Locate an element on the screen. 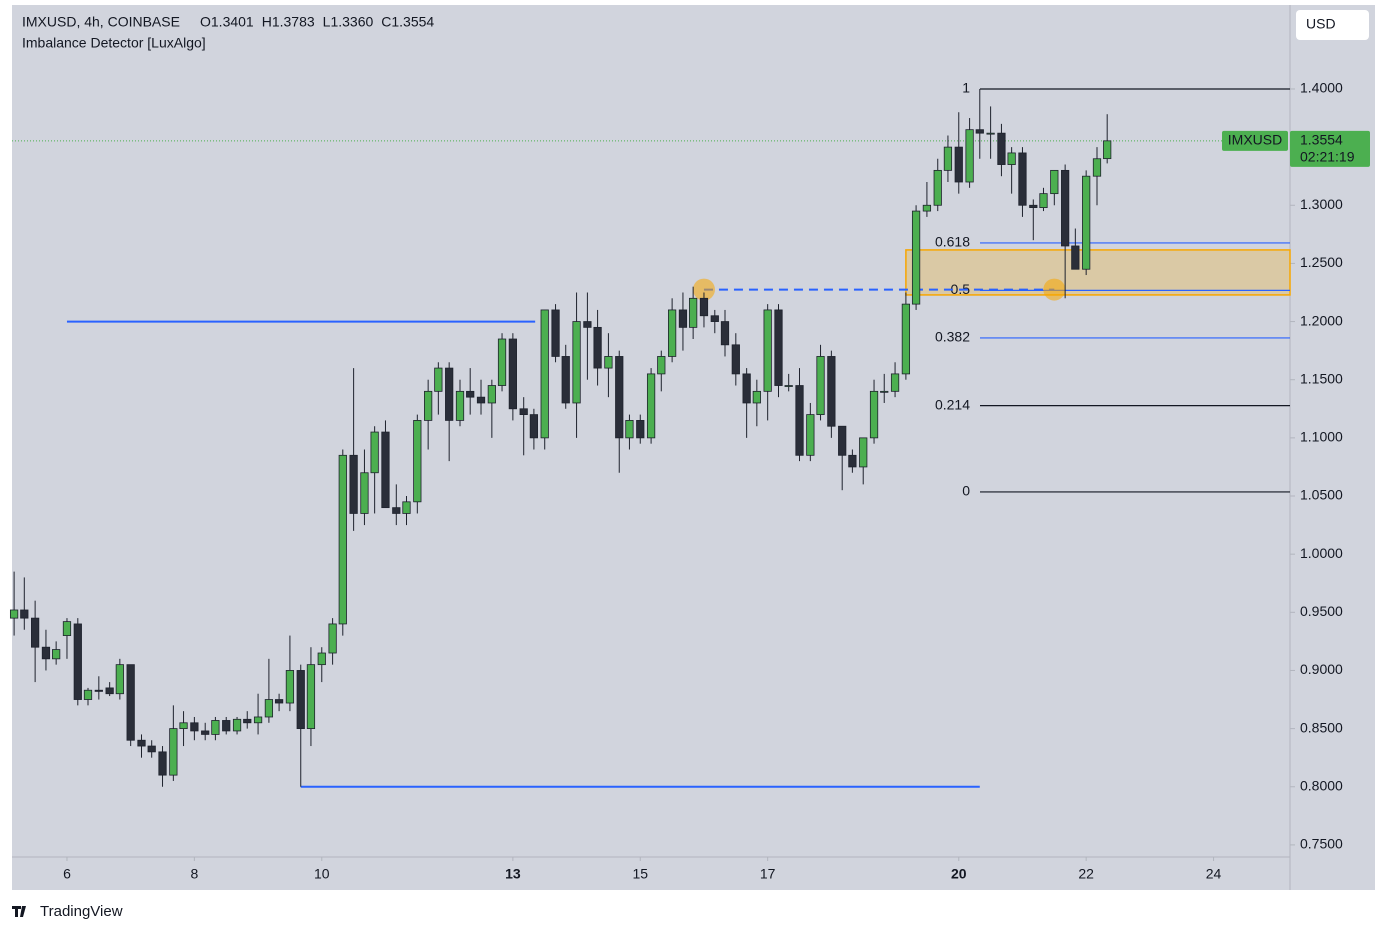 This screenshot has height=938, width=1387. x-tick-label: 24 is located at coordinates (1214, 874).